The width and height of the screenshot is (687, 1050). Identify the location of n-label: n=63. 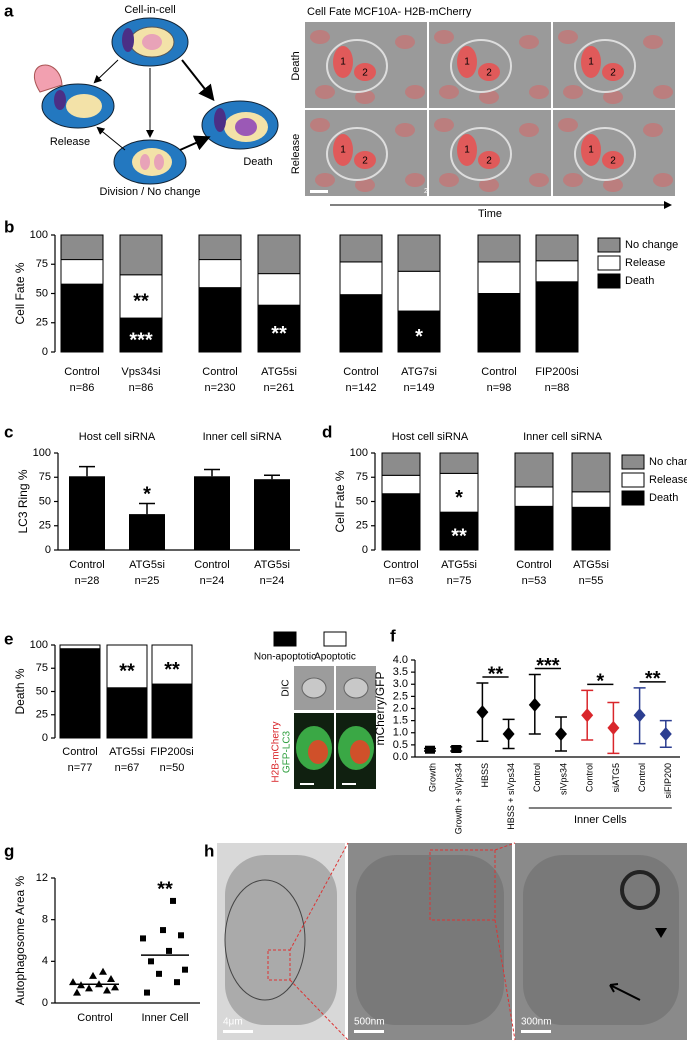
(401, 581).